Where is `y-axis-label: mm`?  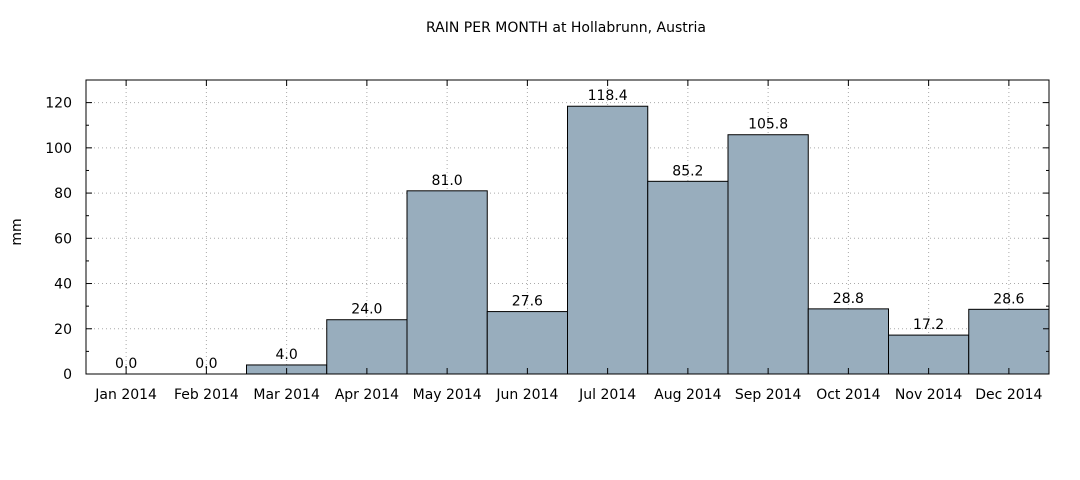 y-axis-label: mm is located at coordinates (17, 231).